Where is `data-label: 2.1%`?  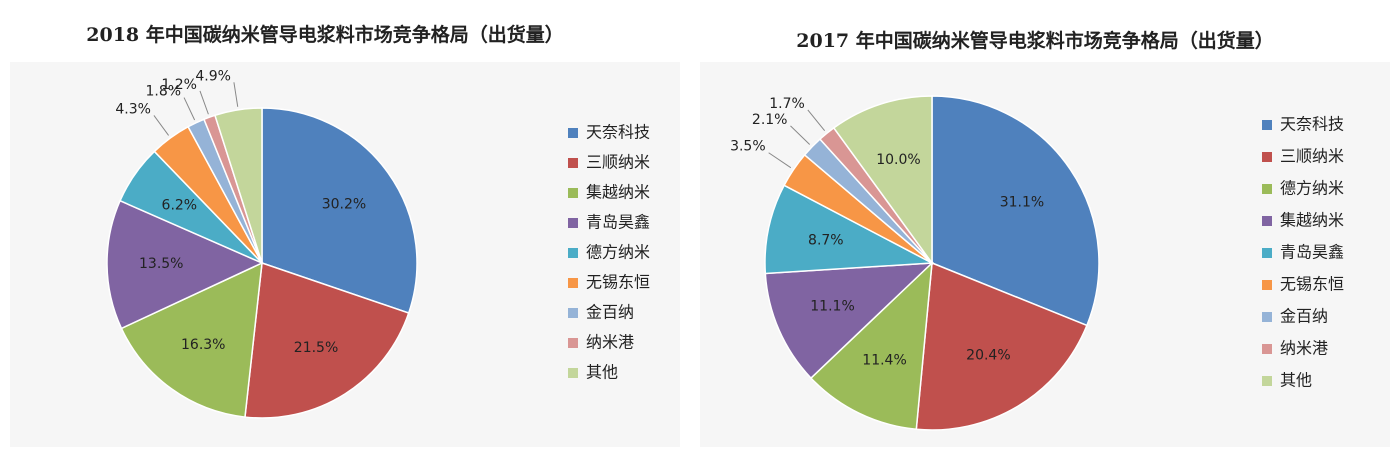
data-label: 2.1% is located at coordinates (770, 120).